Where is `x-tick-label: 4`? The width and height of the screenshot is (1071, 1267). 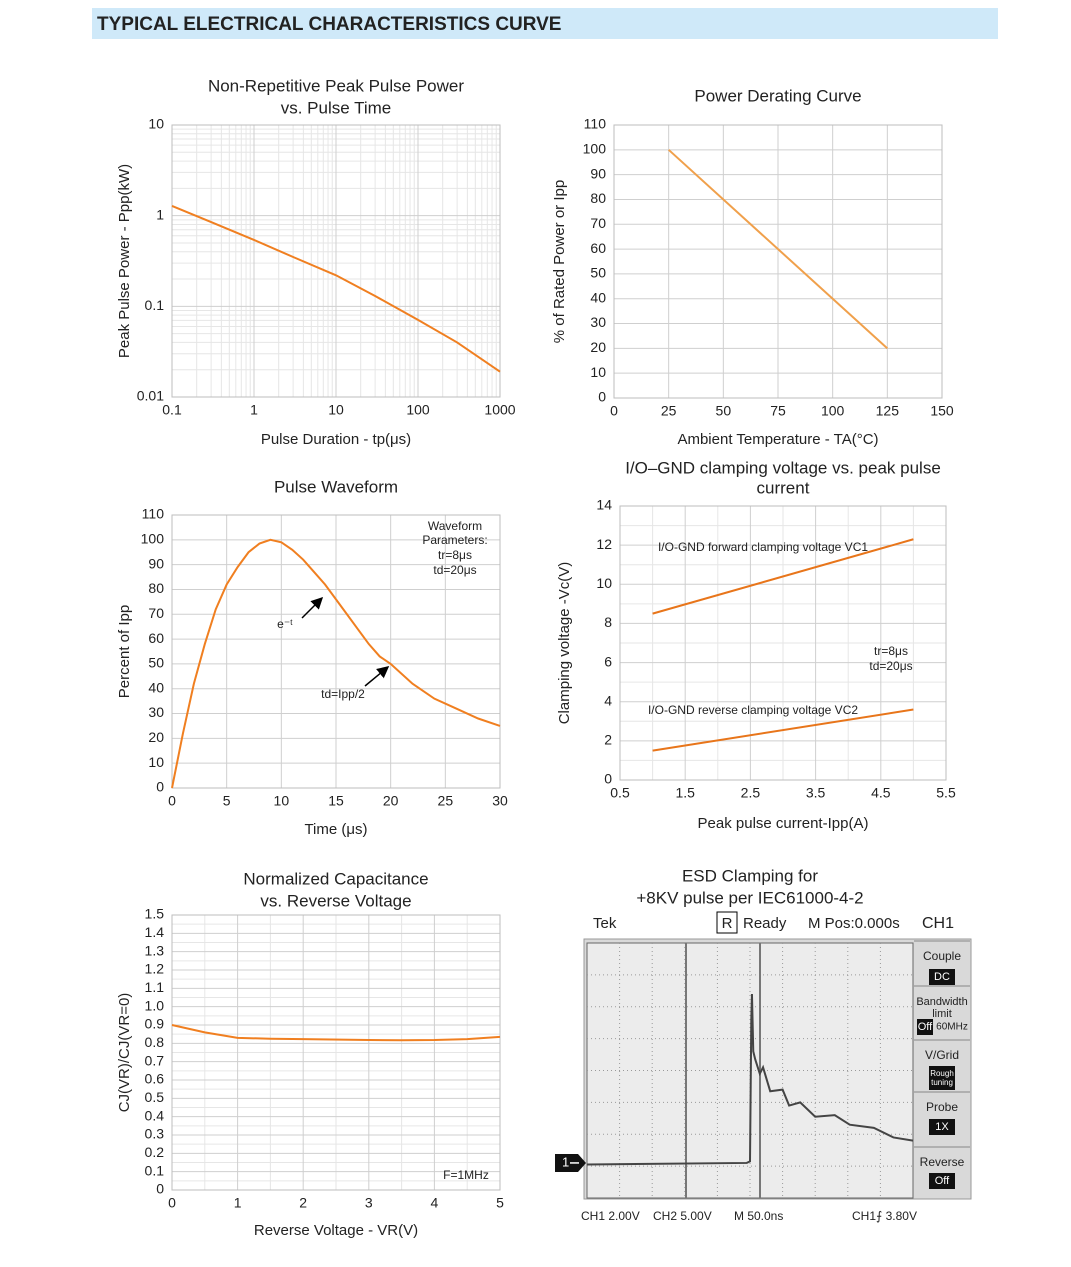 x-tick-label: 4 is located at coordinates (435, 1203).